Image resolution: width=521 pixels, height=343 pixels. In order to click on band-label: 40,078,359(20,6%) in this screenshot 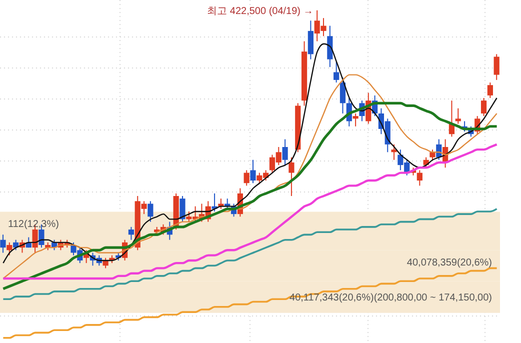, I will do `click(449, 263)`.